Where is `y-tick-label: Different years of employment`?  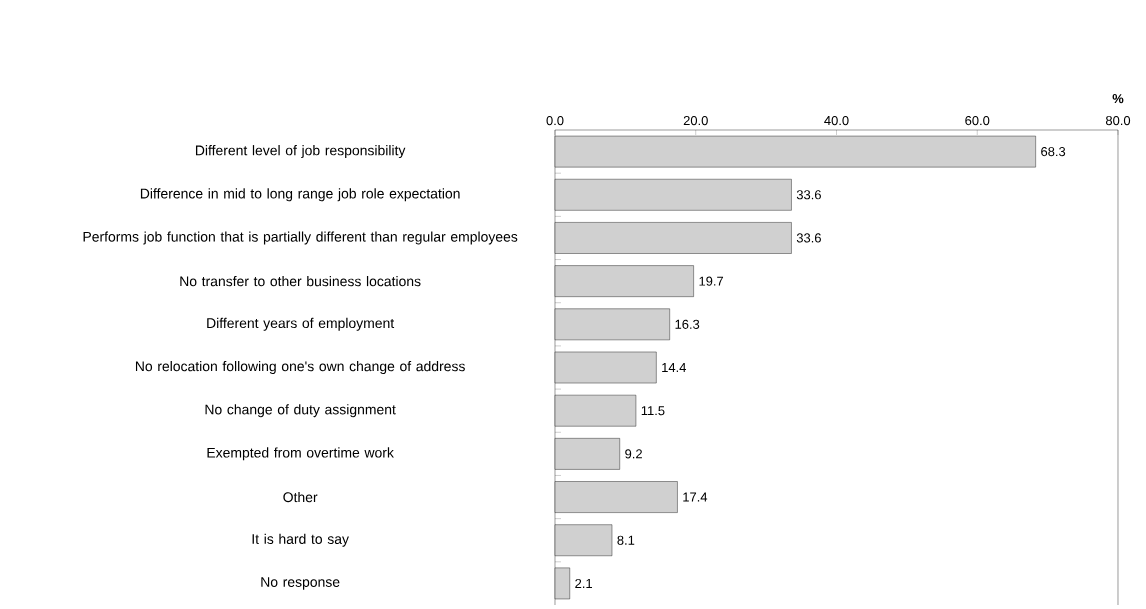
y-tick-label: Different years of employment is located at coordinates (301, 324).